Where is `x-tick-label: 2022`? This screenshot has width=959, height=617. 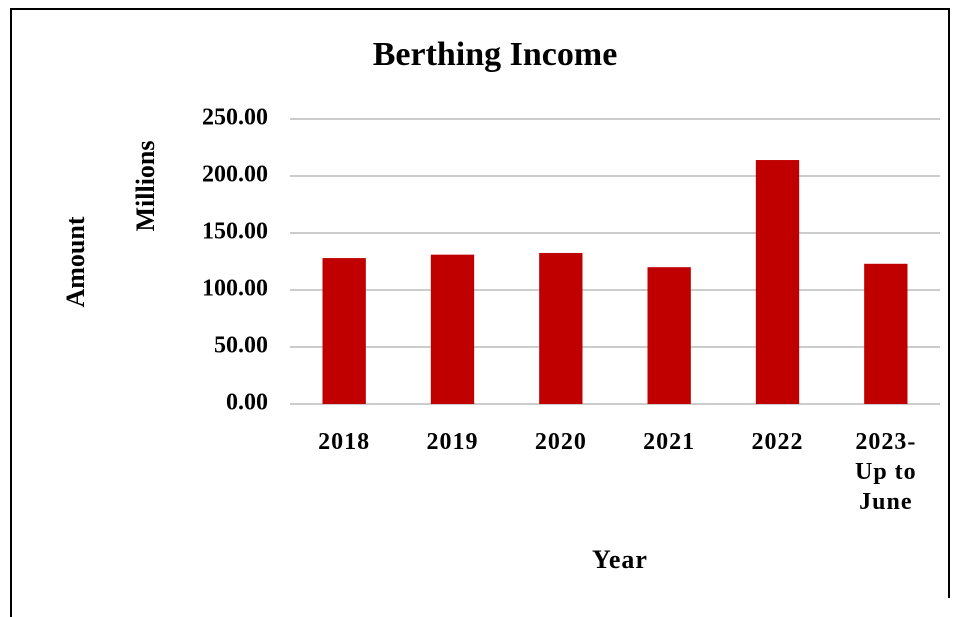 x-tick-label: 2022 is located at coordinates (777, 442).